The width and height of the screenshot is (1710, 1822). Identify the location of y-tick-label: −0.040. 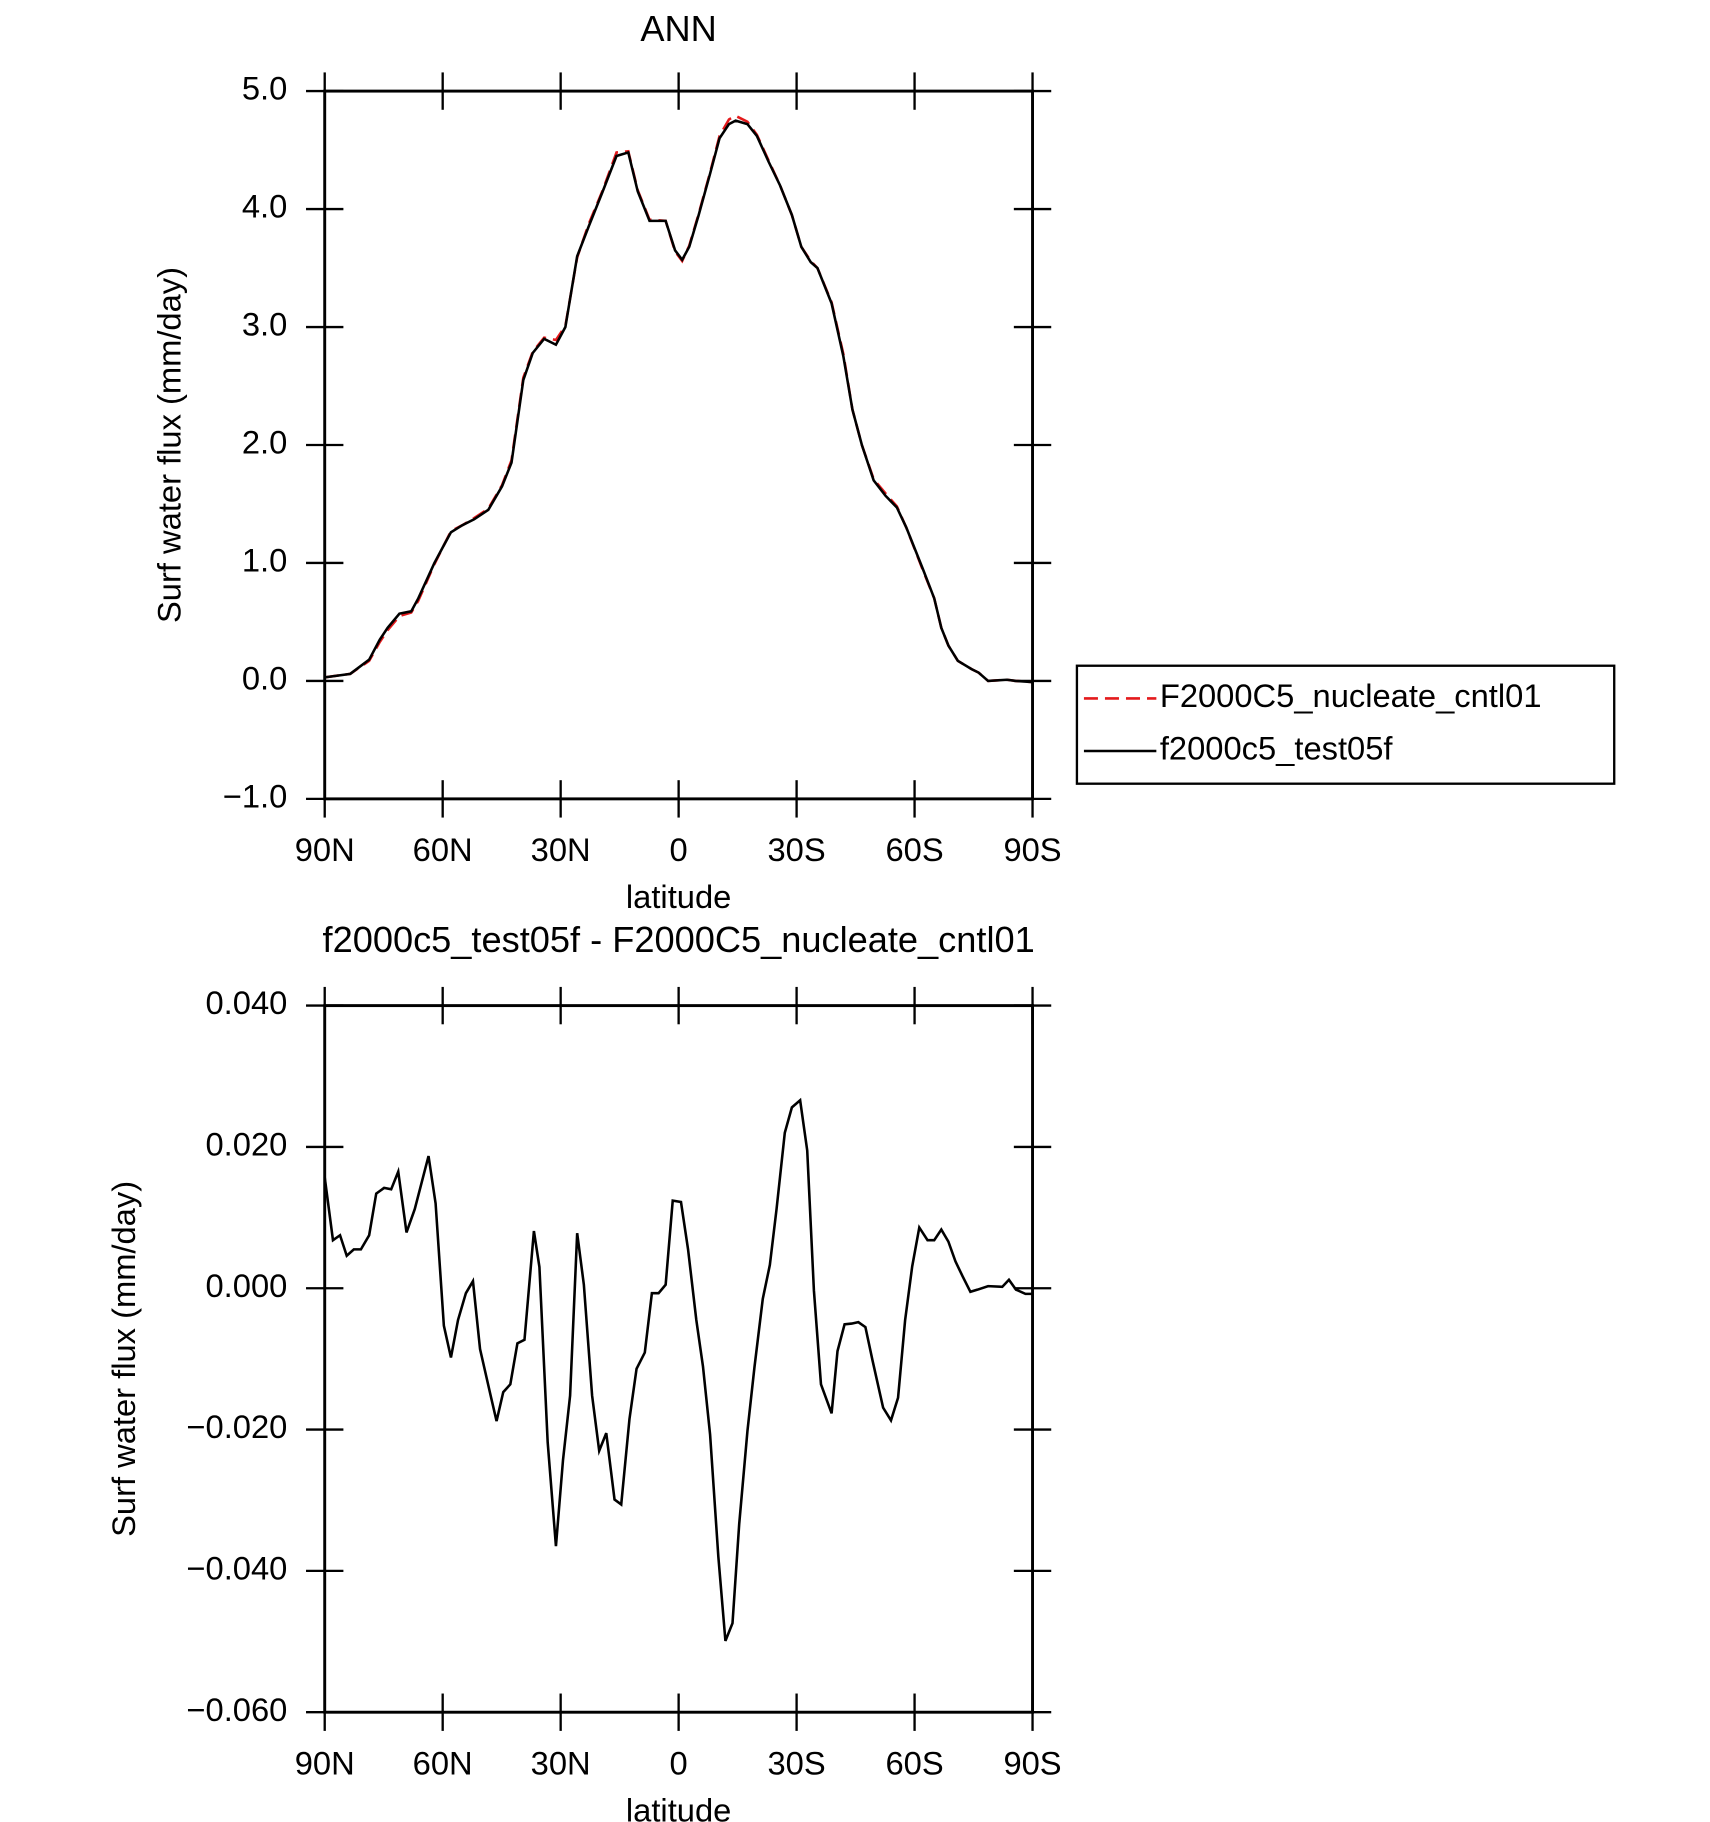
(236, 1568).